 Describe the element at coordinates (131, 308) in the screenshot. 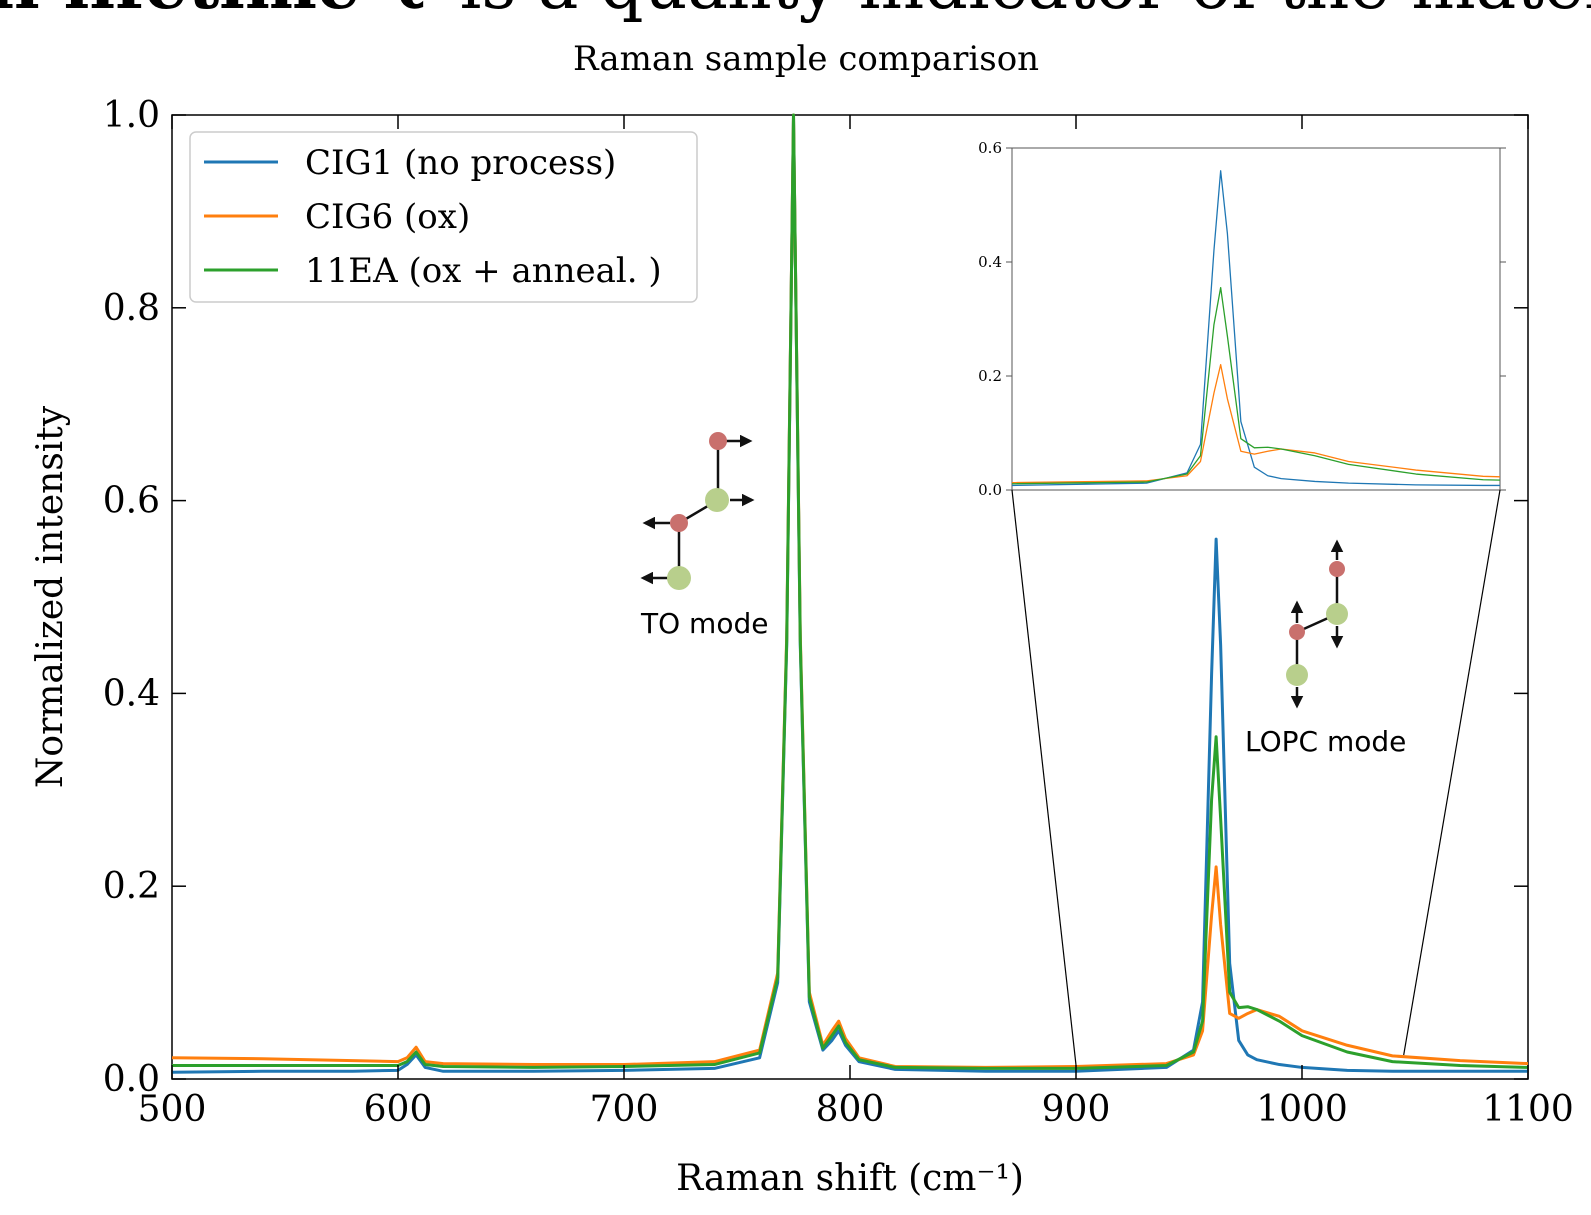

I see `y-tick-label: 0.8` at that location.